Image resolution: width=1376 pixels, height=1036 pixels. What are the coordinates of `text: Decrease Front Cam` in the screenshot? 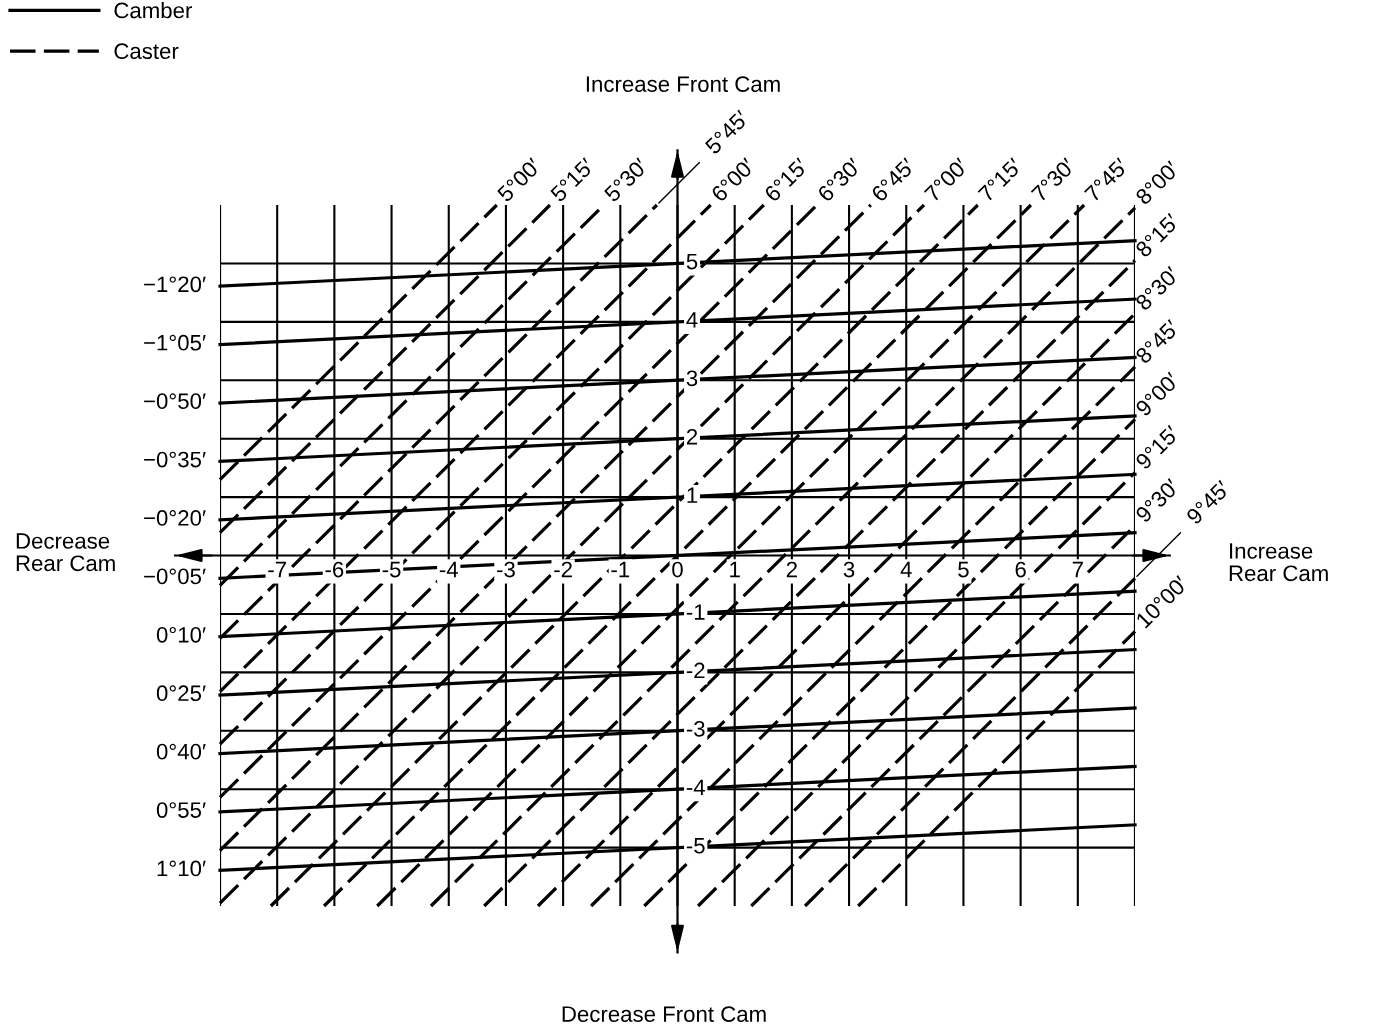 It's located at (664, 1014).